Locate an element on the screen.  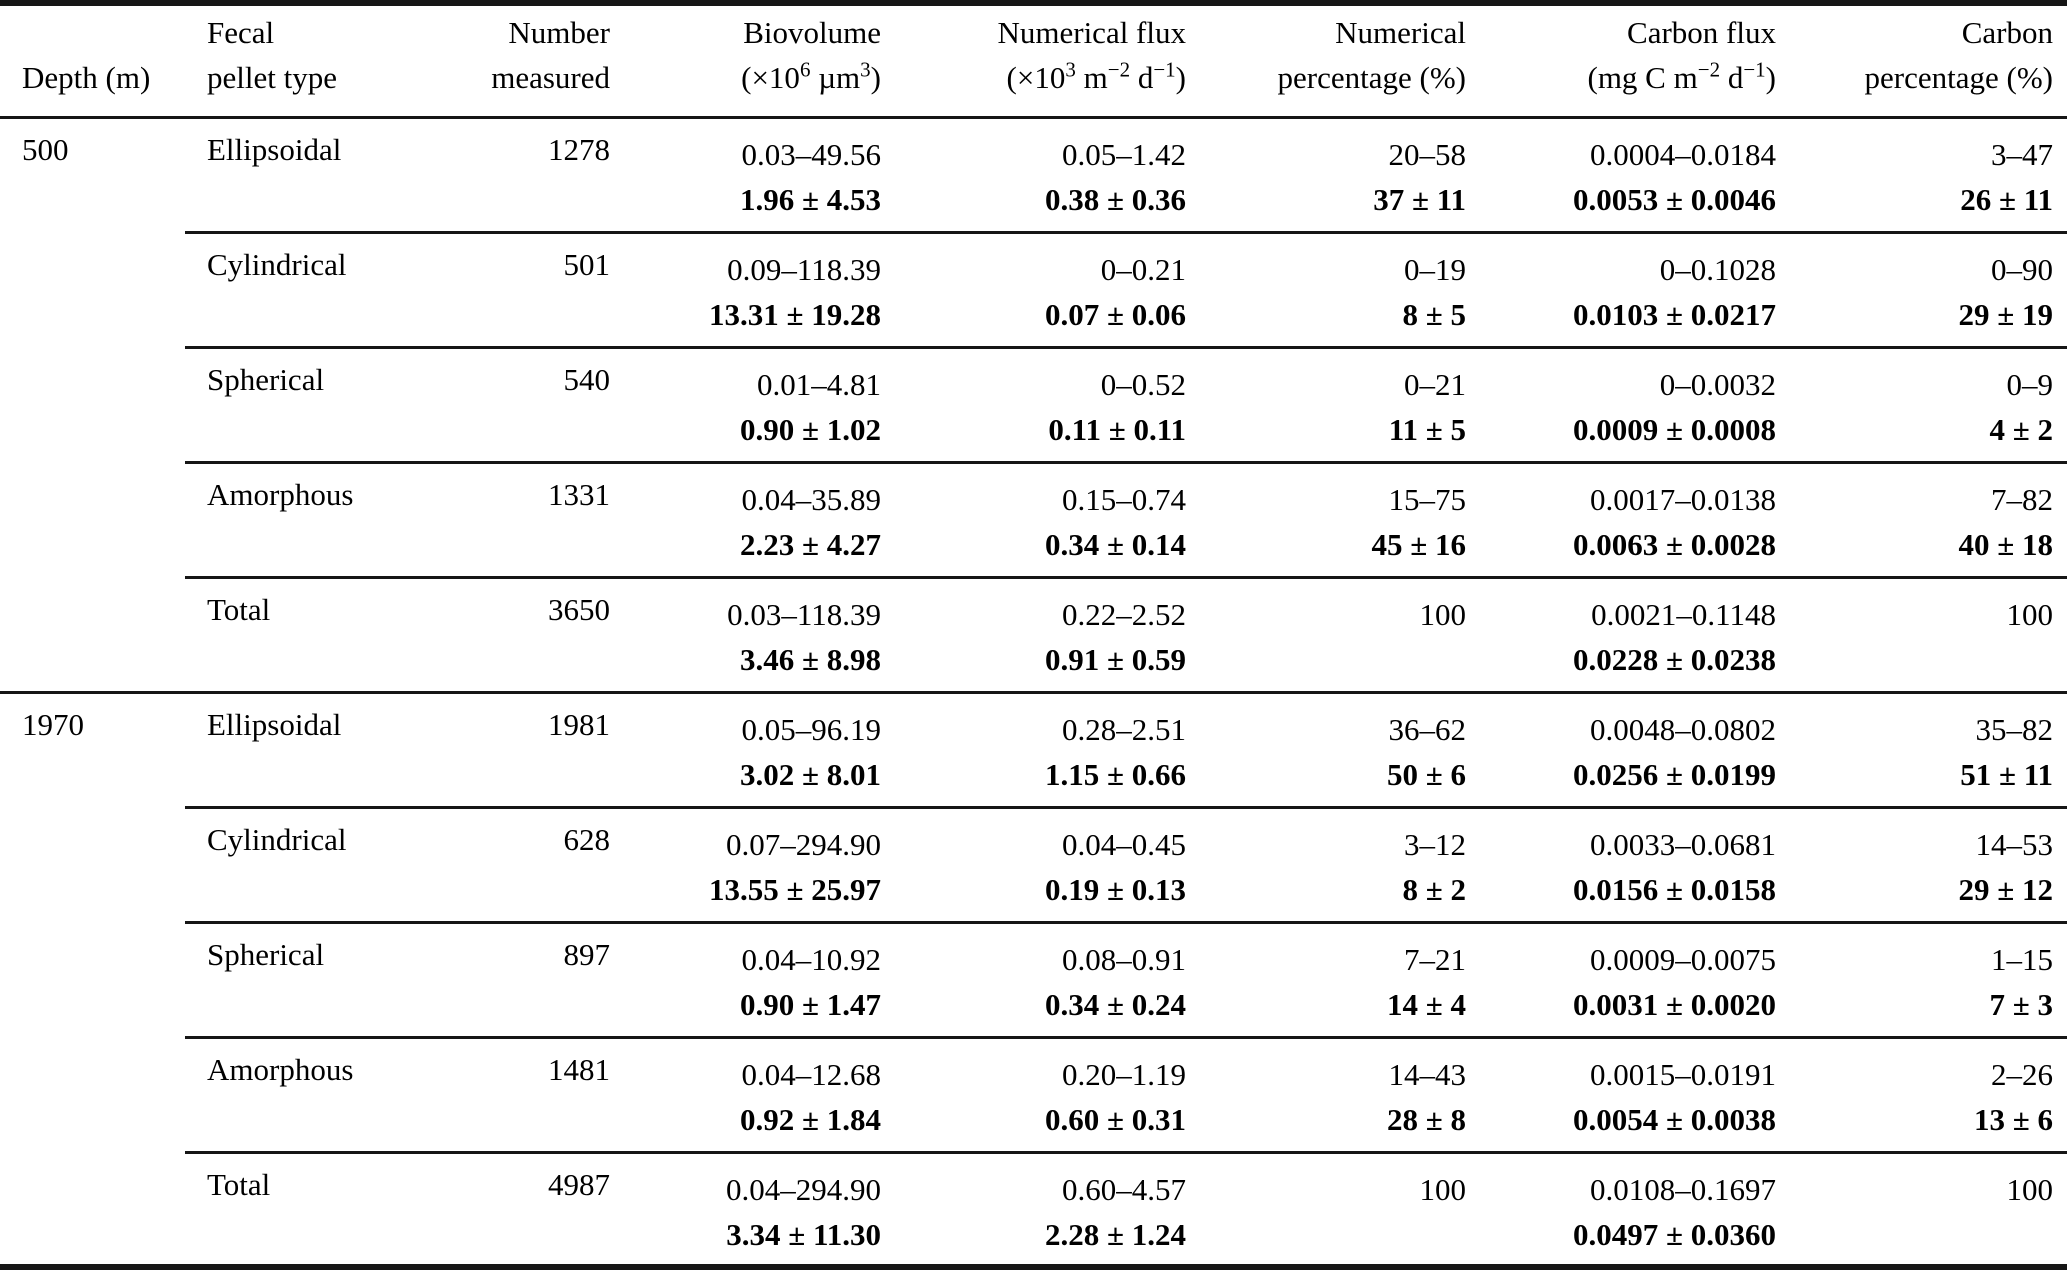
range-value: 0.0108–0.1697 is located at coordinates (1683, 1189).